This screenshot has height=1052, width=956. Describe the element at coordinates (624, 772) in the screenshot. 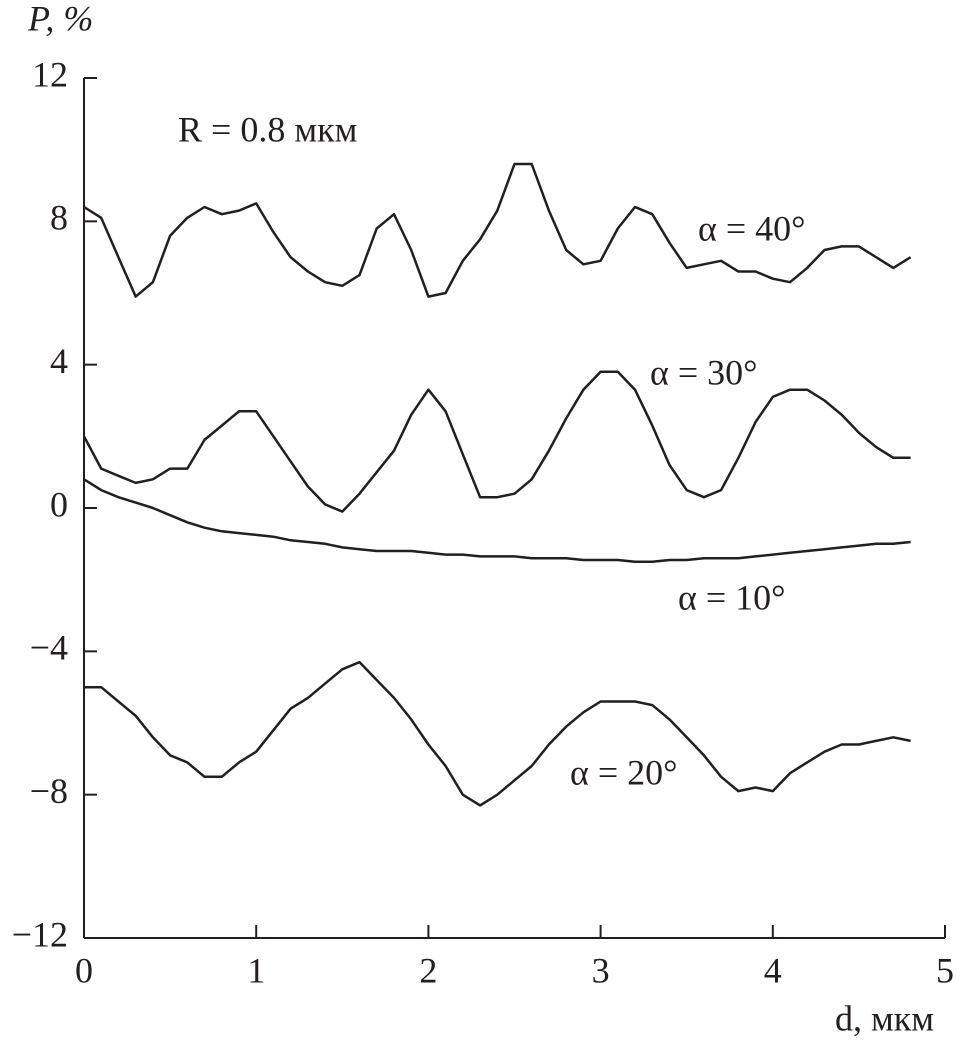

I see `series-label: α = 20°` at that location.